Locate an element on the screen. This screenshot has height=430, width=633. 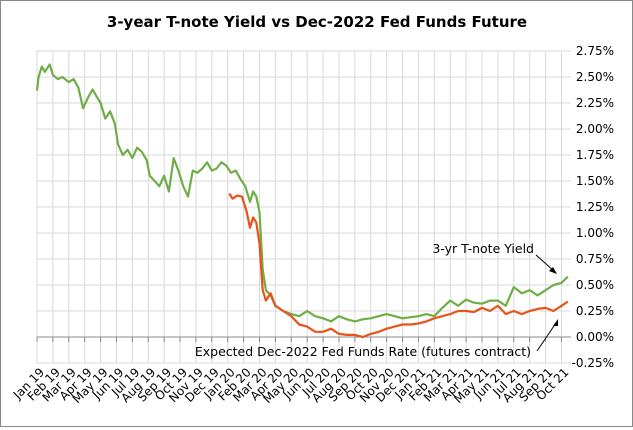
y-tick-label: -0.25% is located at coordinates (593, 363).